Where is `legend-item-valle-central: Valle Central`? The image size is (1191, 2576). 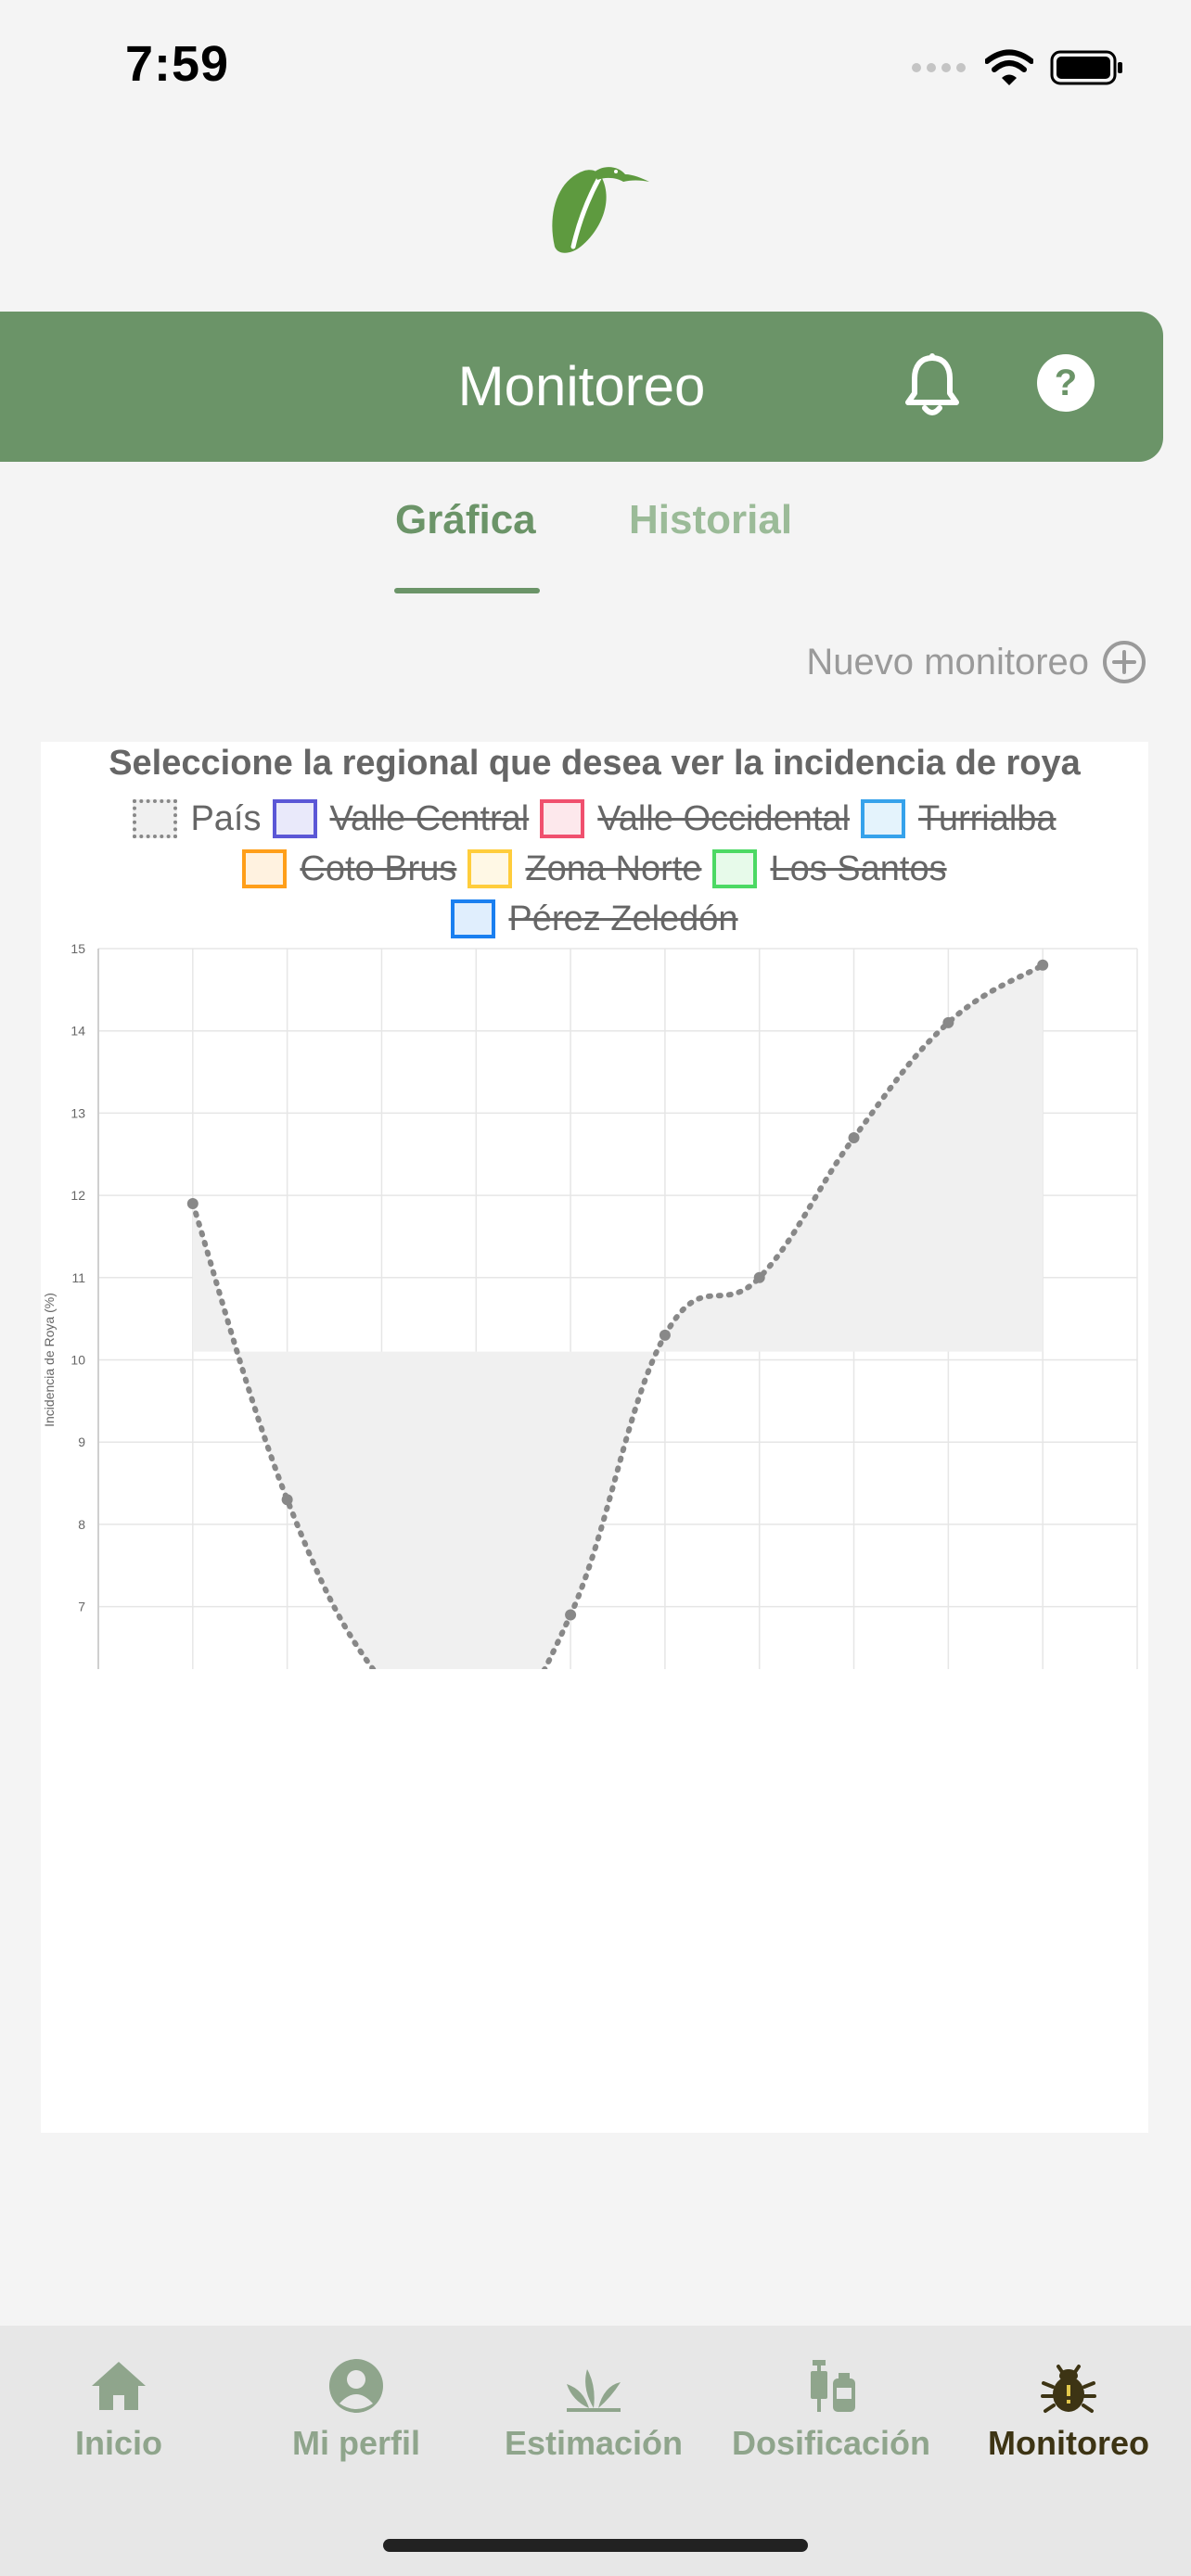 legend-item-valle-central: Valle Central is located at coordinates (401, 819).